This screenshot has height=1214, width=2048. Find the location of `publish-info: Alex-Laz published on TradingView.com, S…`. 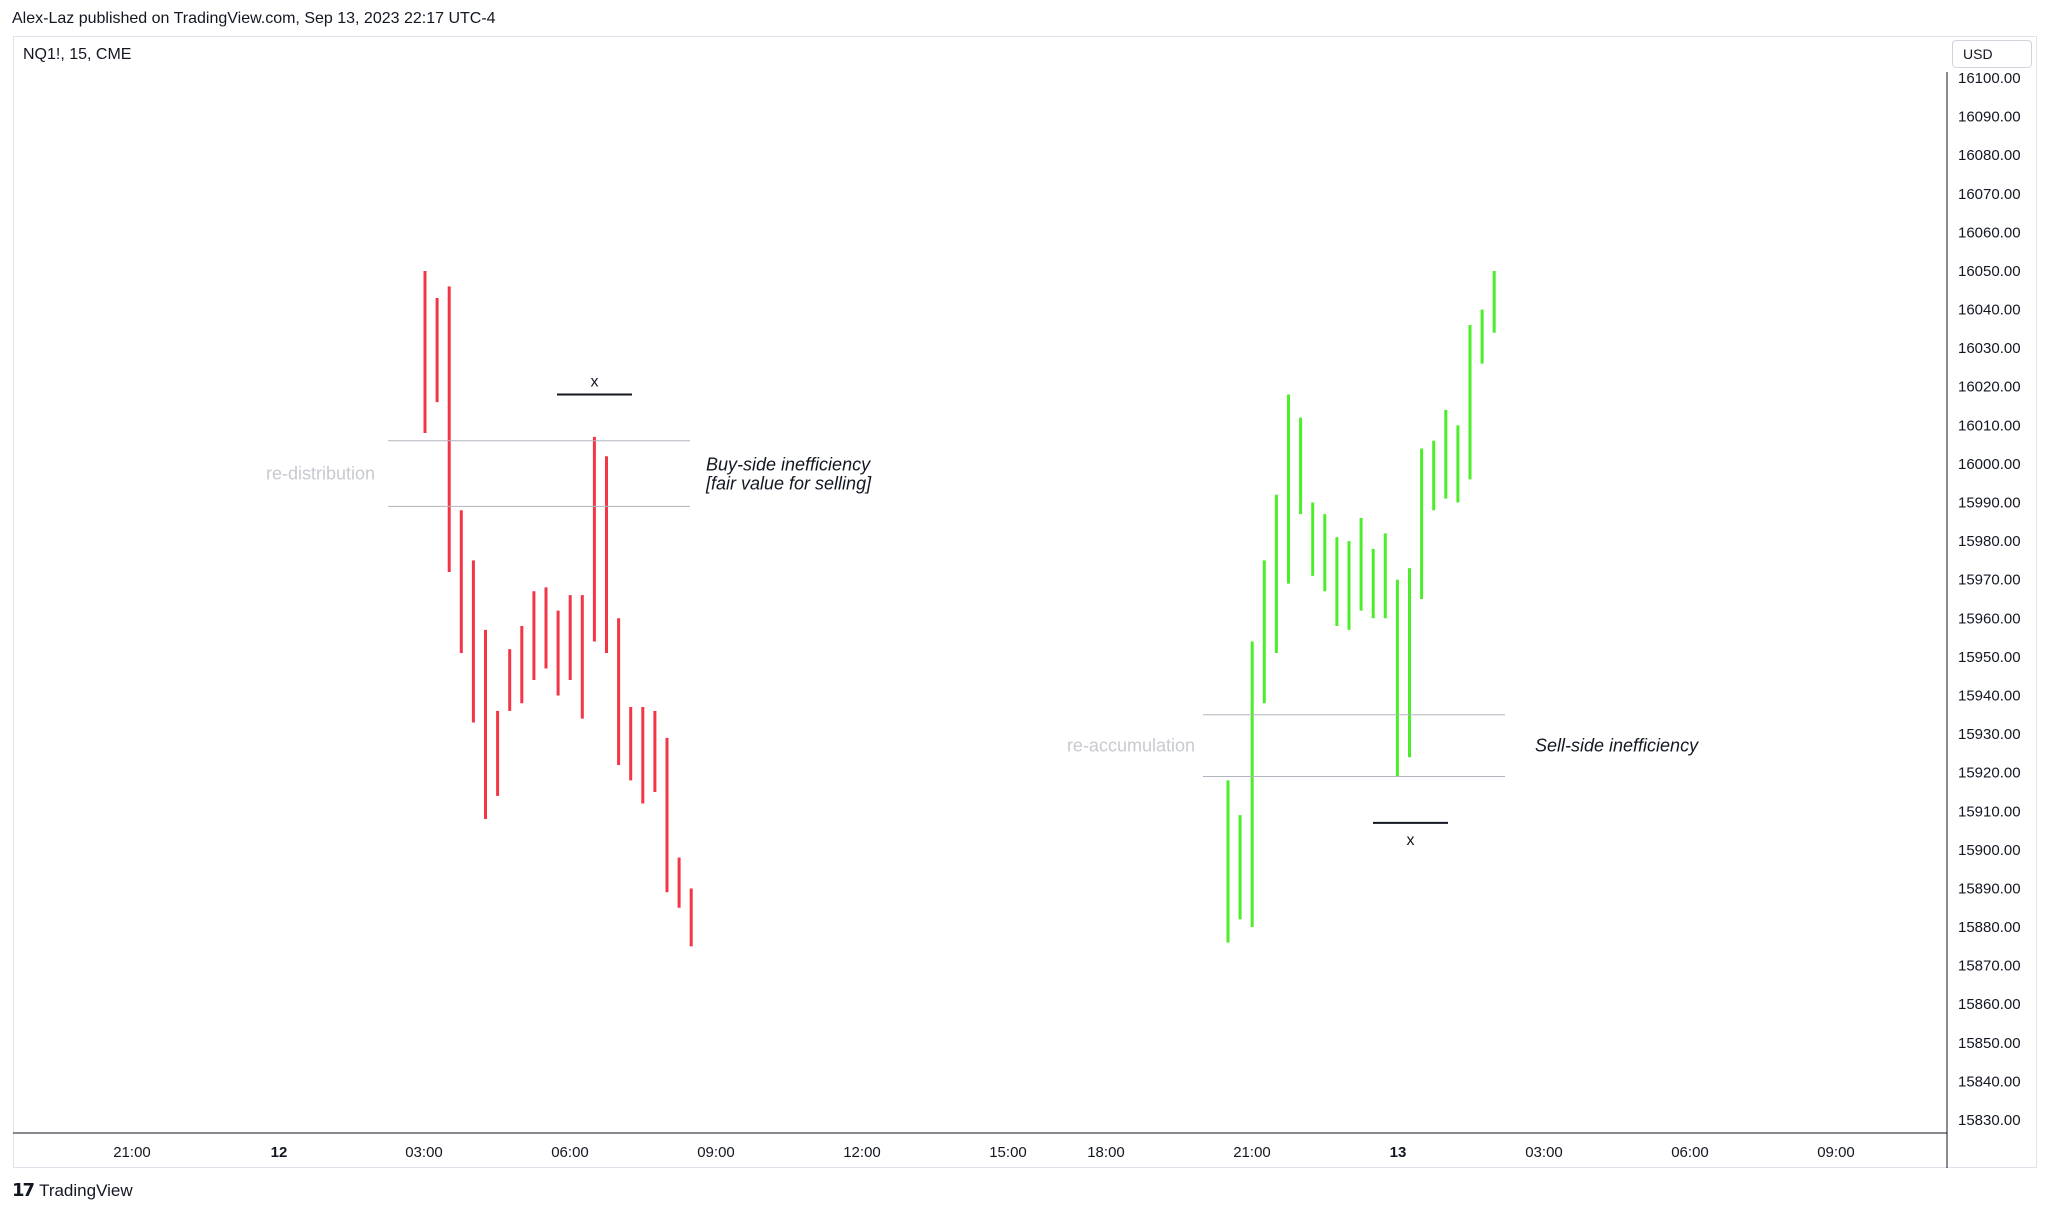

publish-info: Alex-Laz published on TradingView.com, S… is located at coordinates (254, 18).